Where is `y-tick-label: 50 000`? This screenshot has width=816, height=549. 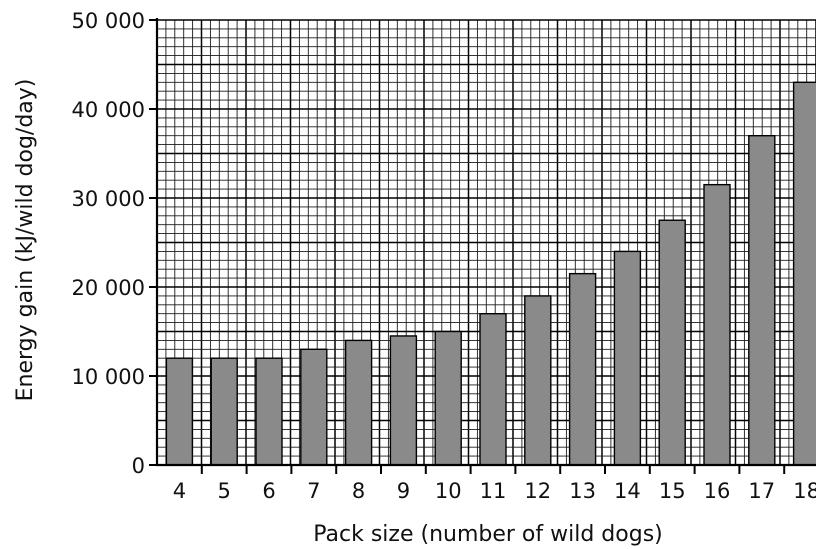 y-tick-label: 50 000 is located at coordinates (108, 21).